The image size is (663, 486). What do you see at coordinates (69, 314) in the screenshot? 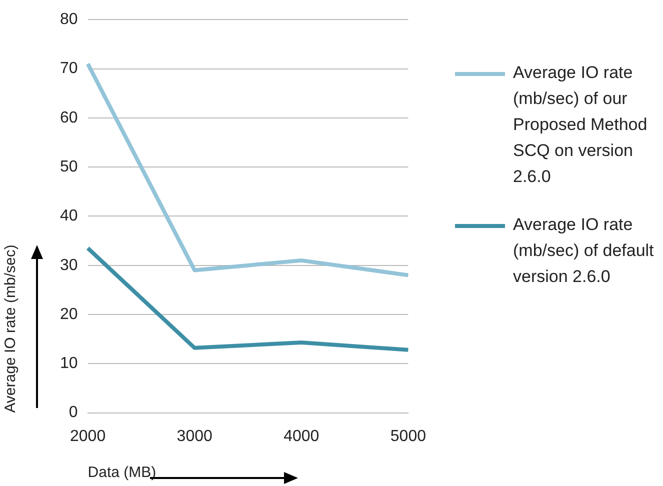
I see `y-tick-label: 20` at bounding box center [69, 314].